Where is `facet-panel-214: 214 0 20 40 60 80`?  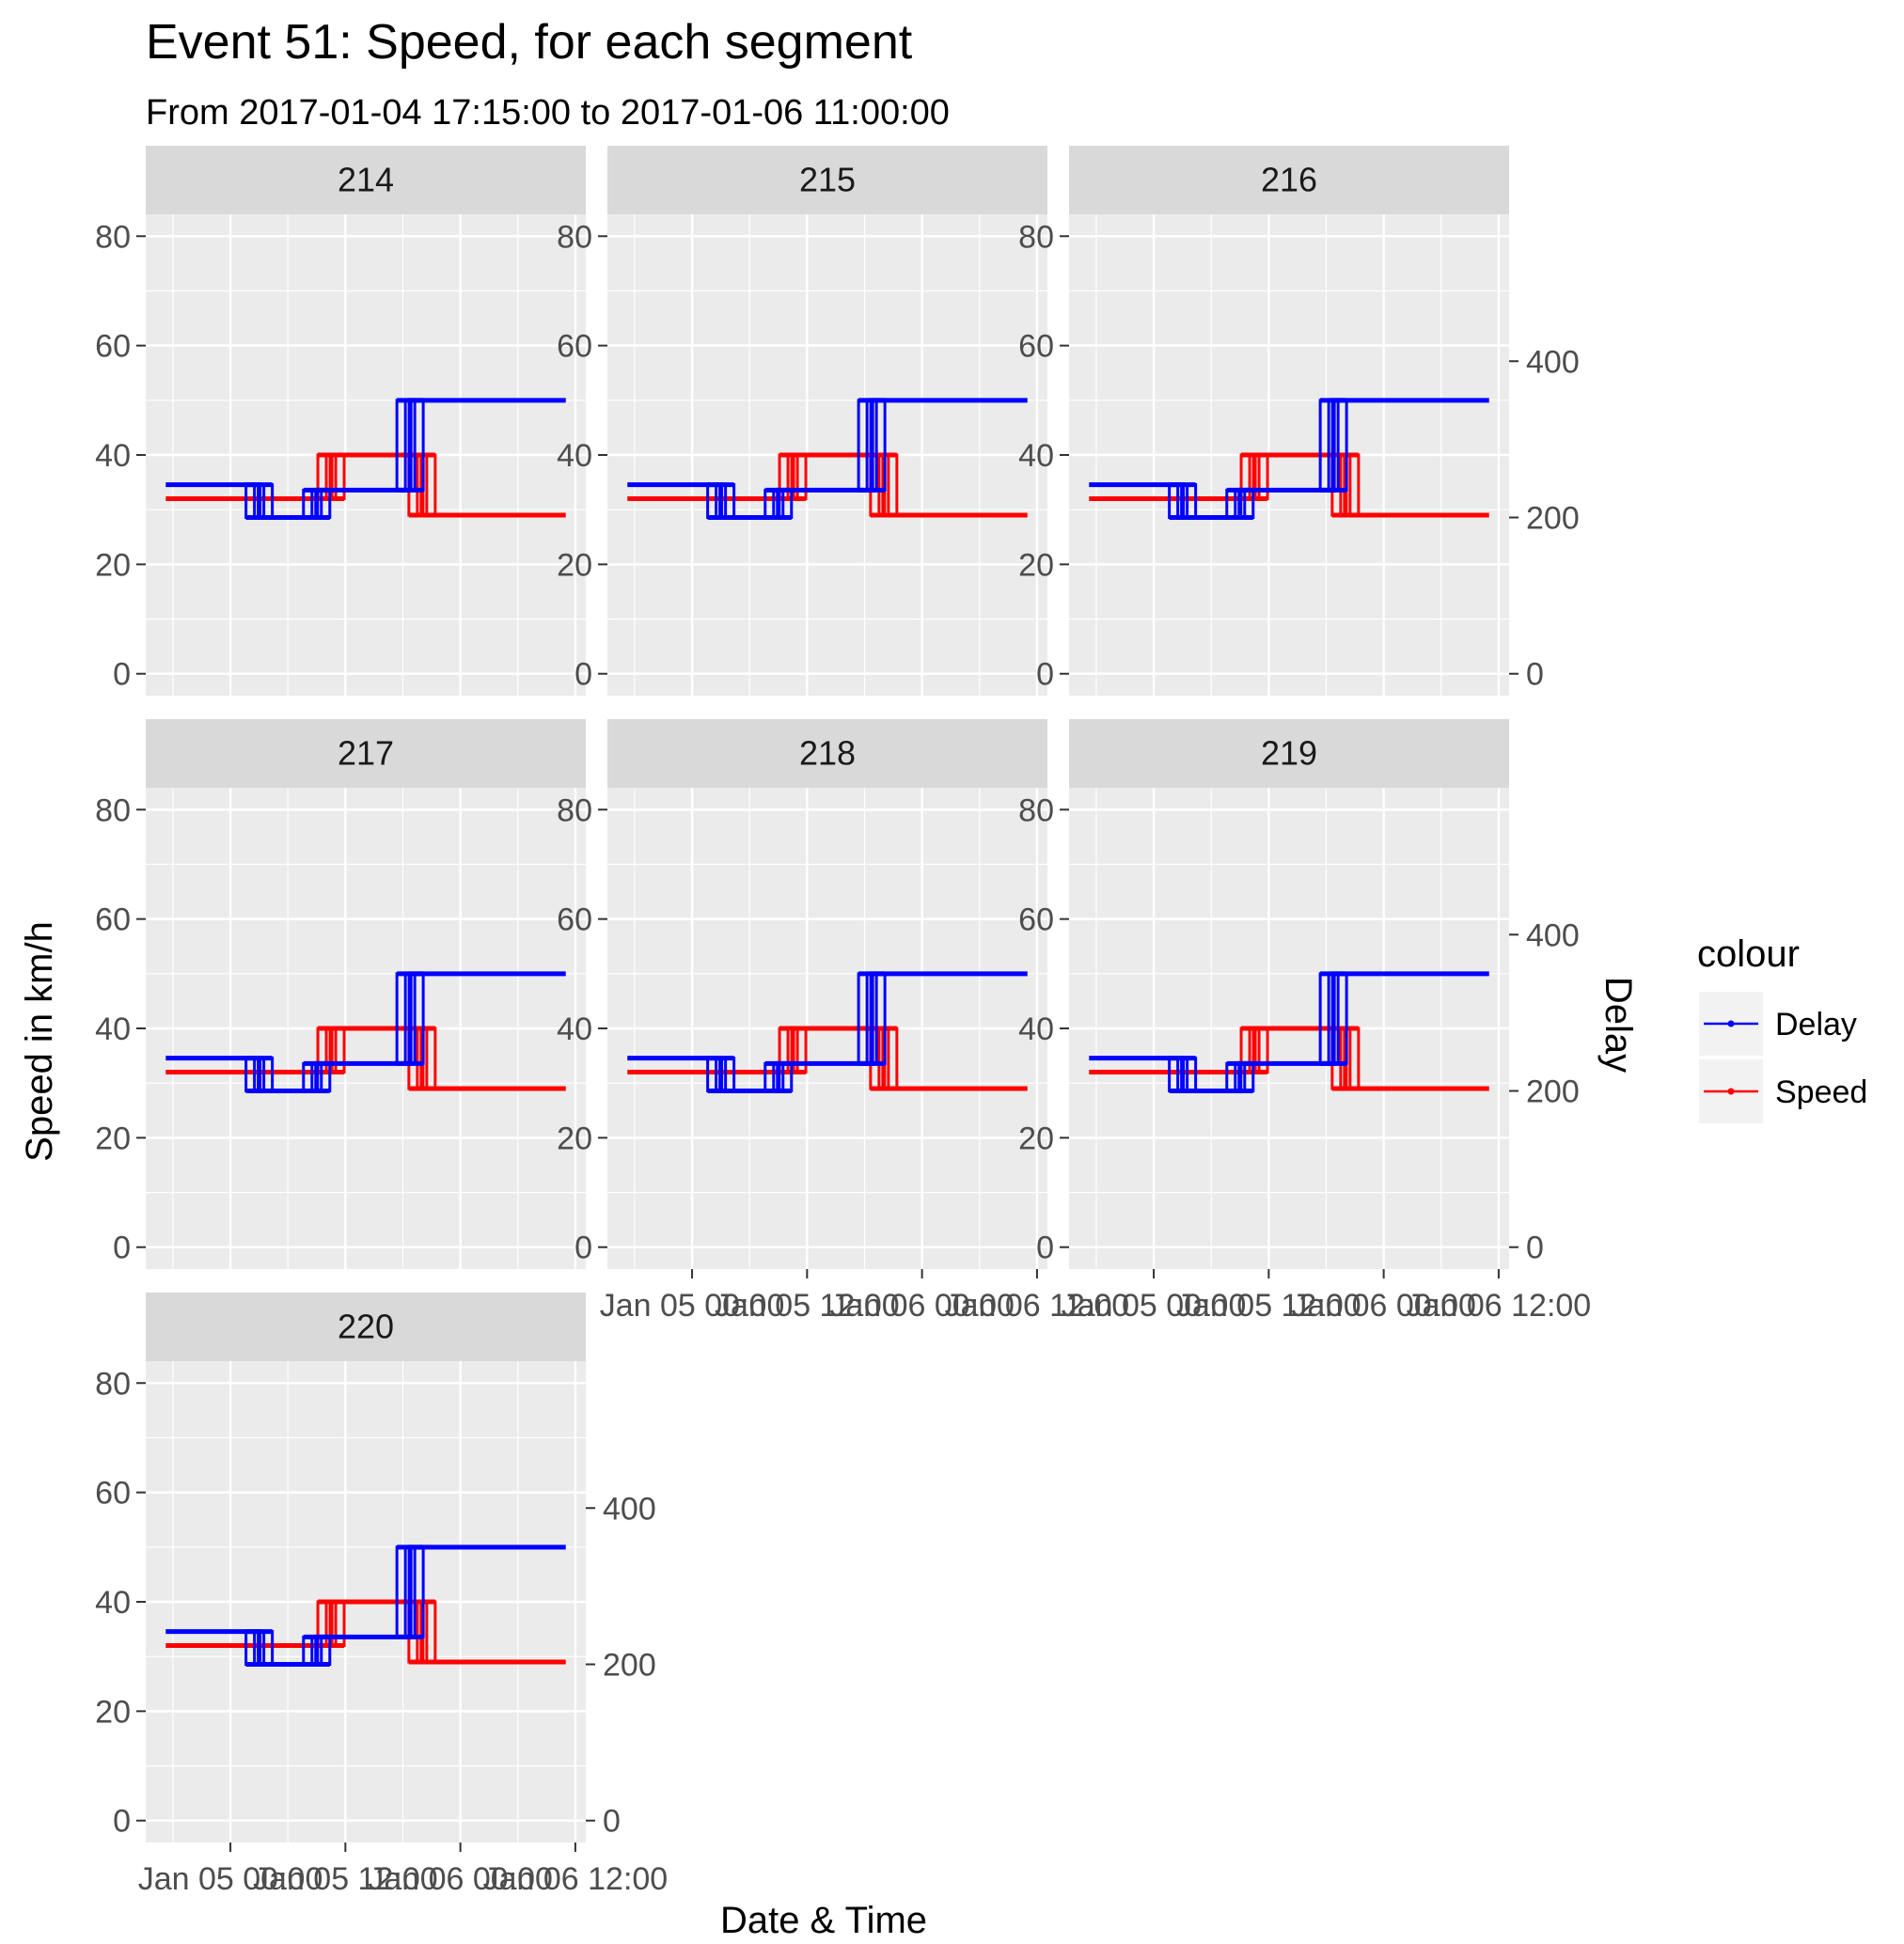
facet-panel-214: 214 0 20 40 60 80 is located at coordinates (340, 421).